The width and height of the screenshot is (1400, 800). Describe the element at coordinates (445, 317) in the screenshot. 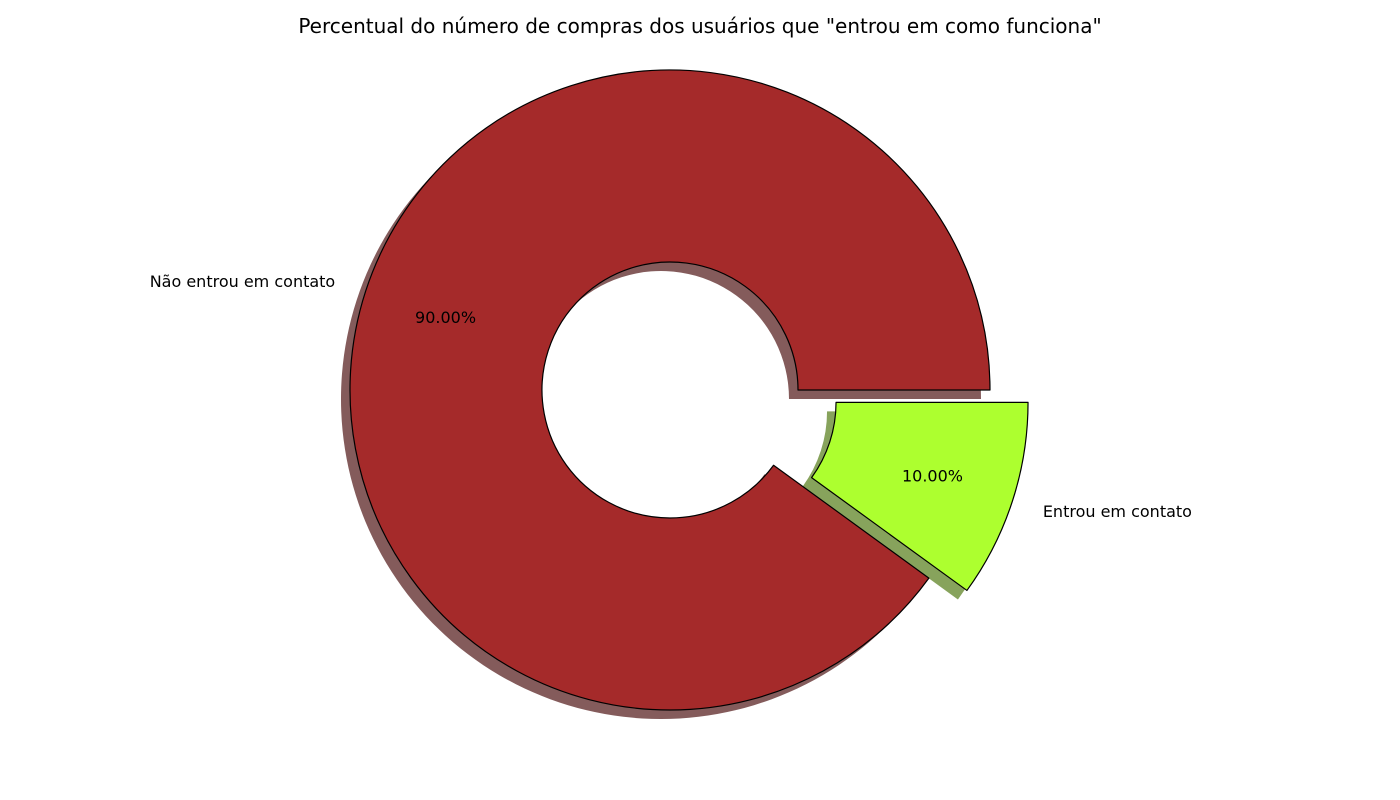

I see `slice-pct-label-0: 90.00%` at that location.